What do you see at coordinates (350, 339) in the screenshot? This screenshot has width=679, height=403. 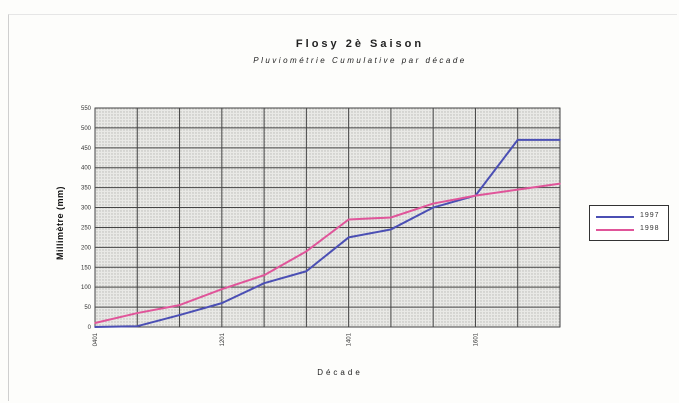 I see `x-tick-label: 1401` at bounding box center [350, 339].